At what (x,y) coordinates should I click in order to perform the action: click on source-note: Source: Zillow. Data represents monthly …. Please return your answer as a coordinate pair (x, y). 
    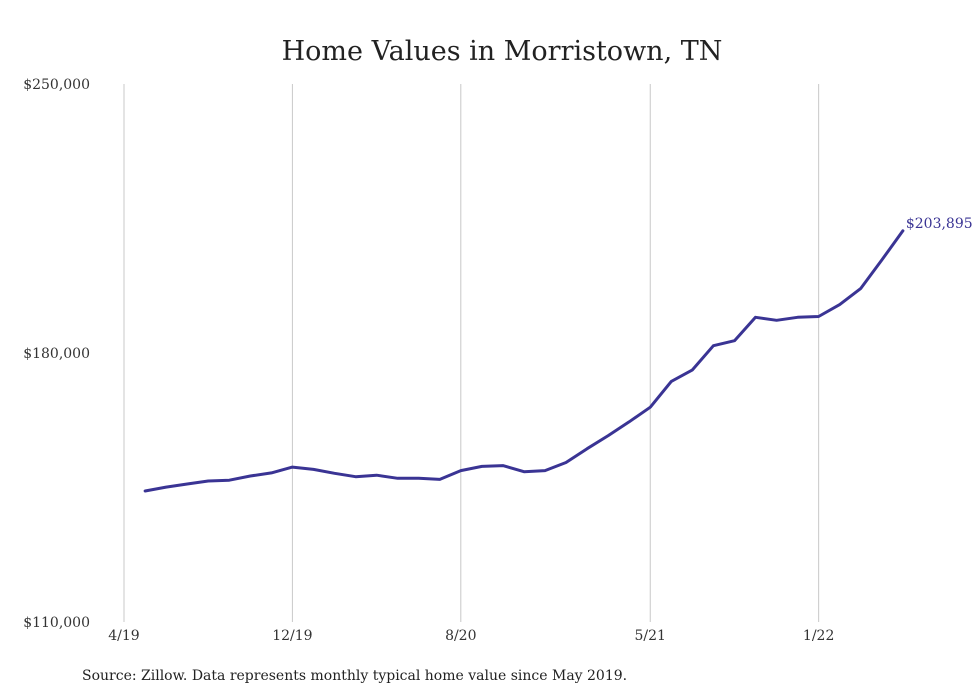
    Looking at the image, I should click on (355, 676).